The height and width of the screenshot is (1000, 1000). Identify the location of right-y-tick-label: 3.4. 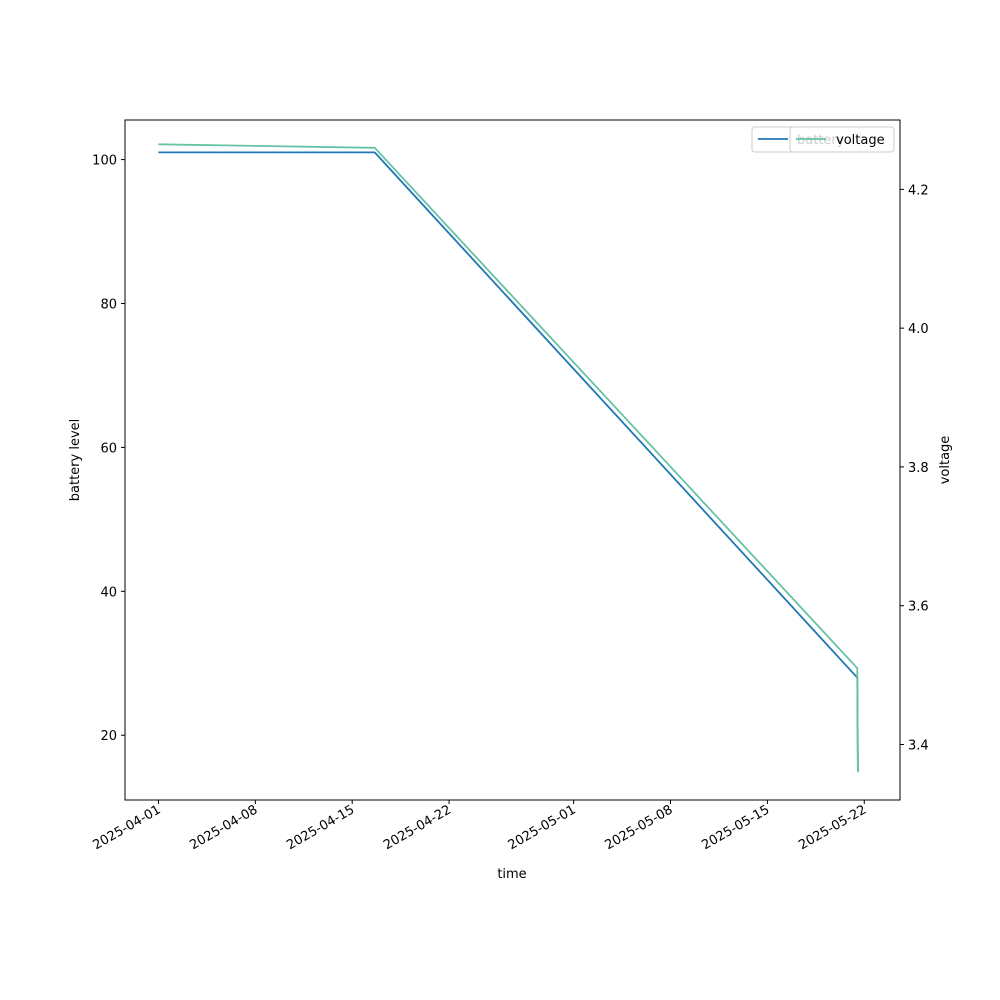
(918, 745).